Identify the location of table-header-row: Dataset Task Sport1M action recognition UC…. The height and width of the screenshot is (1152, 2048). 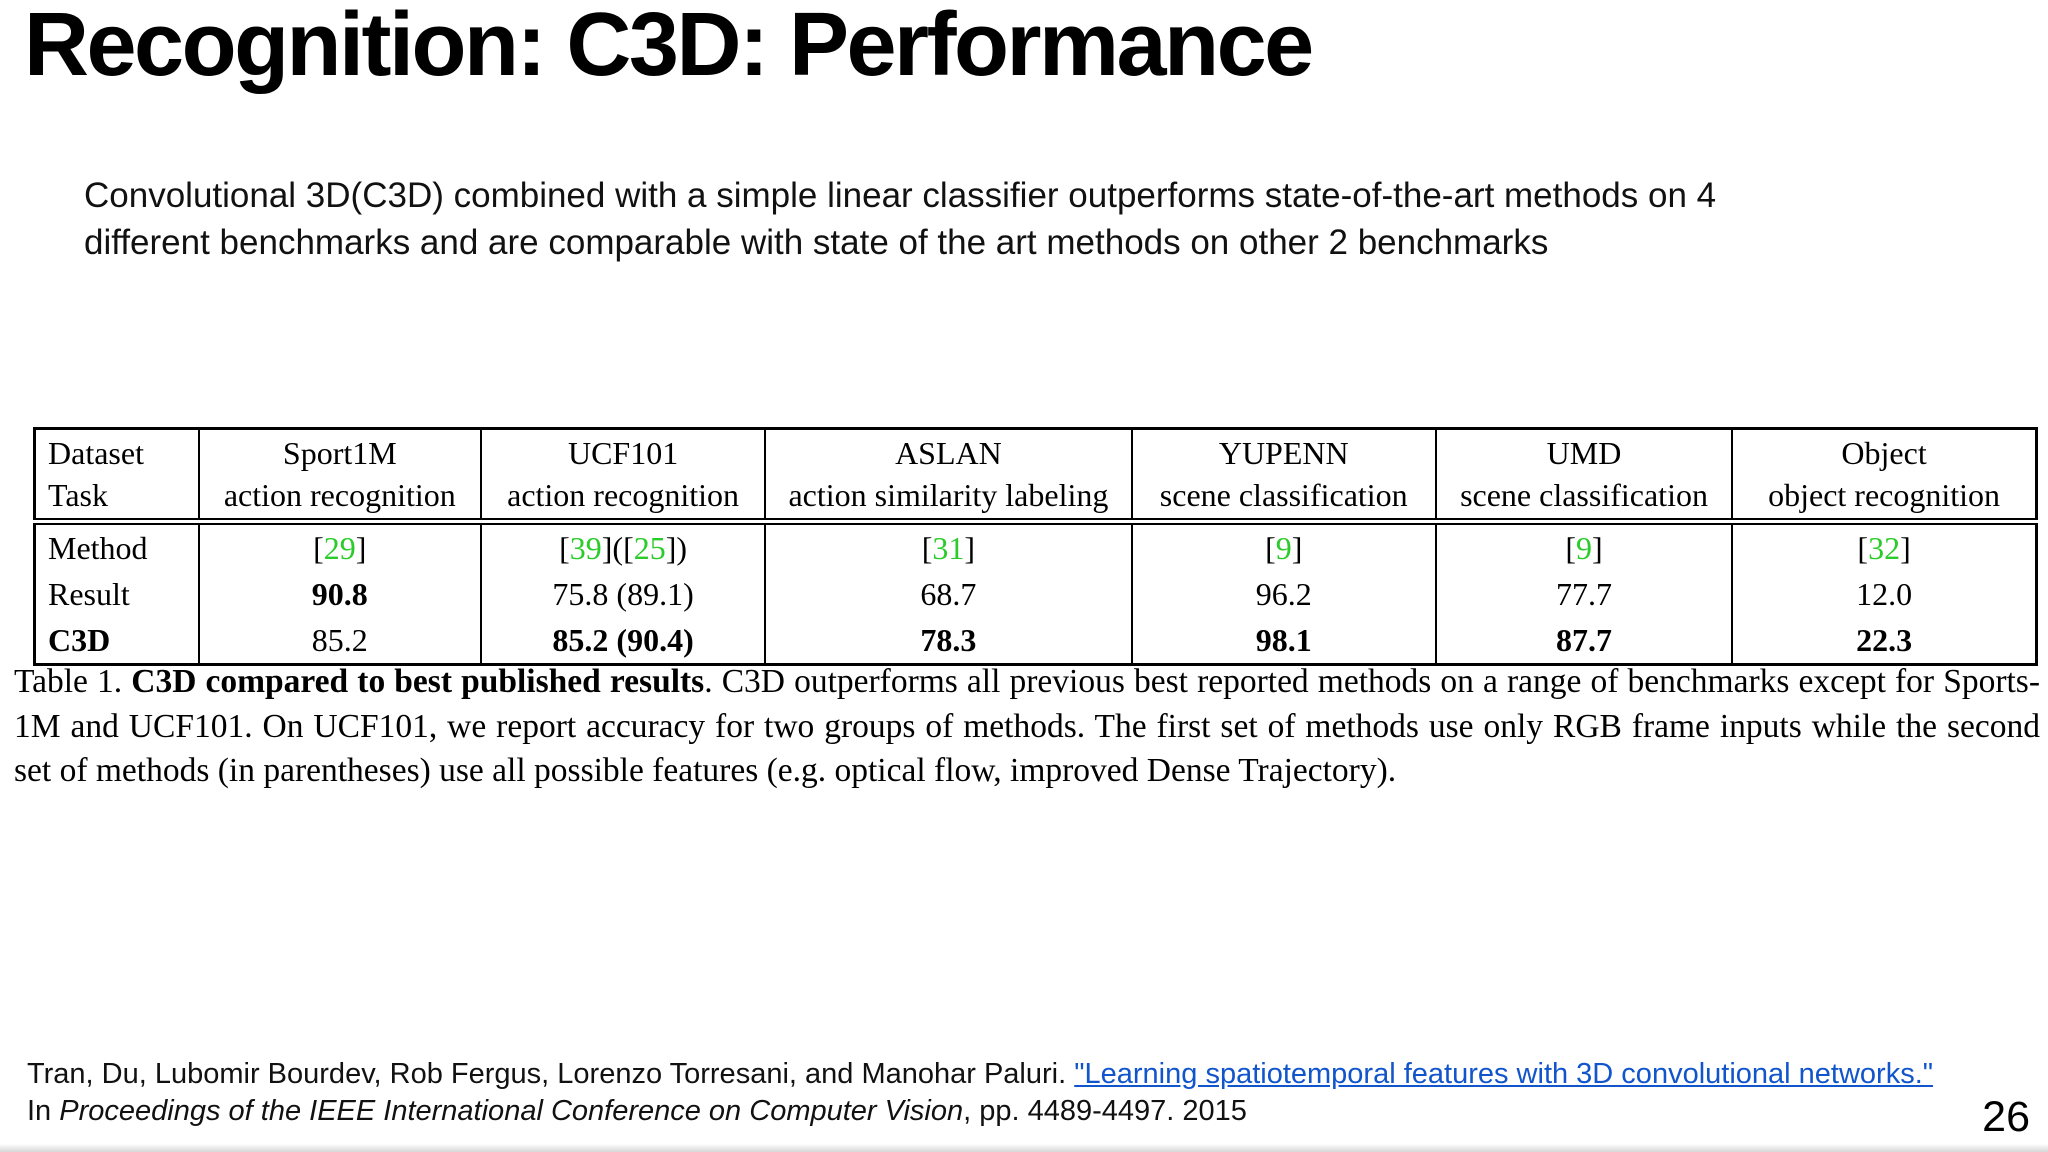
(1035, 476).